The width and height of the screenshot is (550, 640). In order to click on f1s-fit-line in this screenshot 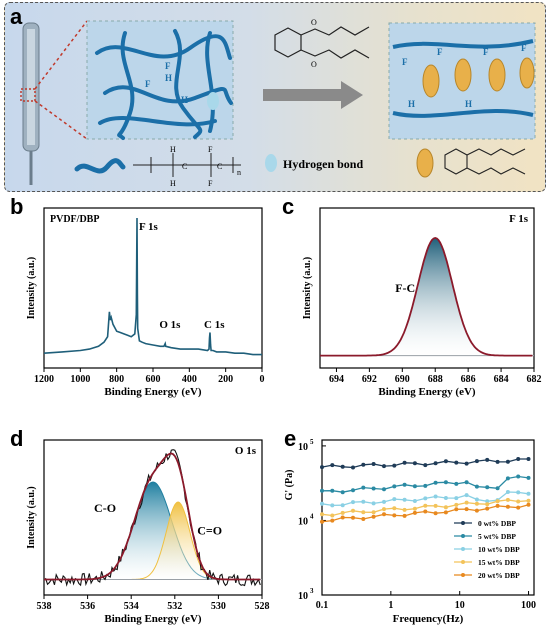, I will do `click(426, 297)`.